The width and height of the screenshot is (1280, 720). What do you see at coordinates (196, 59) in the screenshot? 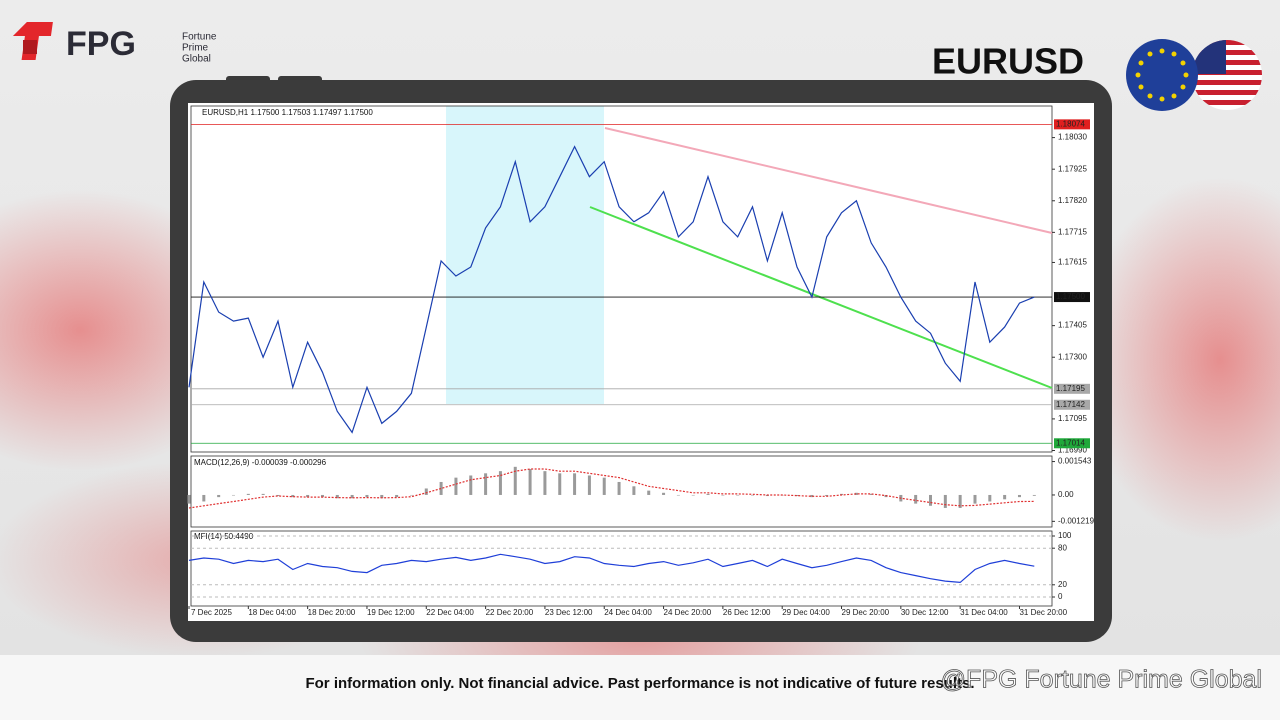
I see `brand-line: Global` at bounding box center [196, 59].